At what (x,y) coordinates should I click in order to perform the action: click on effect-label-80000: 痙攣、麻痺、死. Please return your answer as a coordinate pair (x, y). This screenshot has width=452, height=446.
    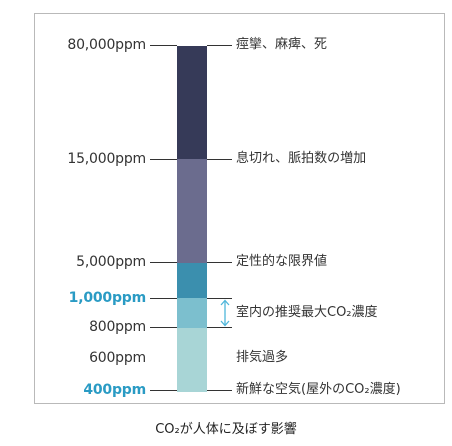
    Looking at the image, I should click on (282, 44).